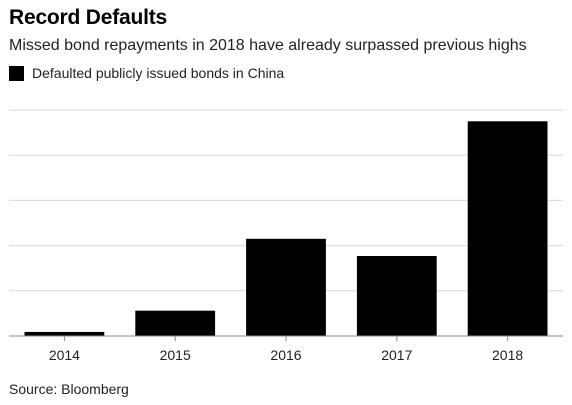  What do you see at coordinates (285, 355) in the screenshot?
I see `x-tick-label-2016: 2016` at bounding box center [285, 355].